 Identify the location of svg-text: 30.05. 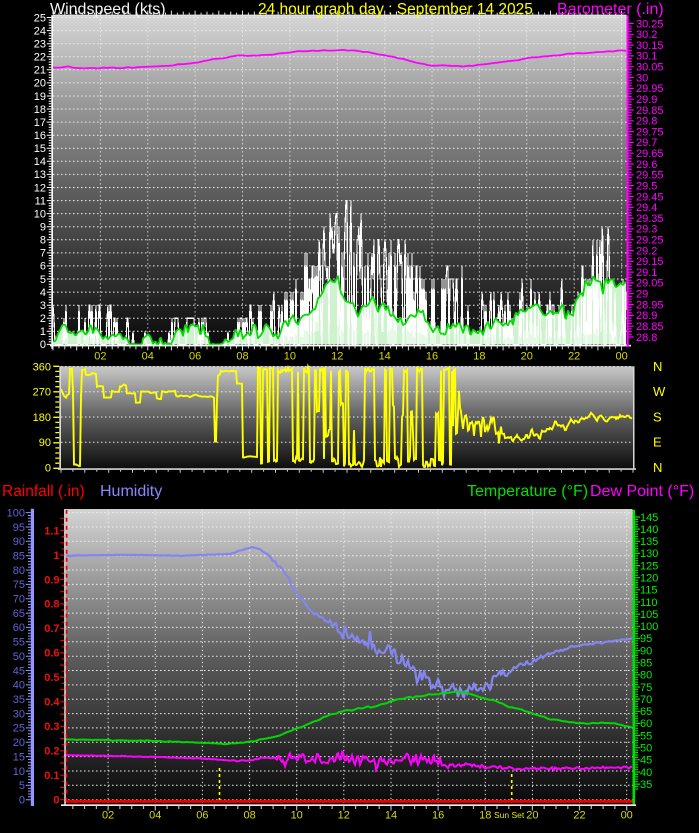
(650, 68).